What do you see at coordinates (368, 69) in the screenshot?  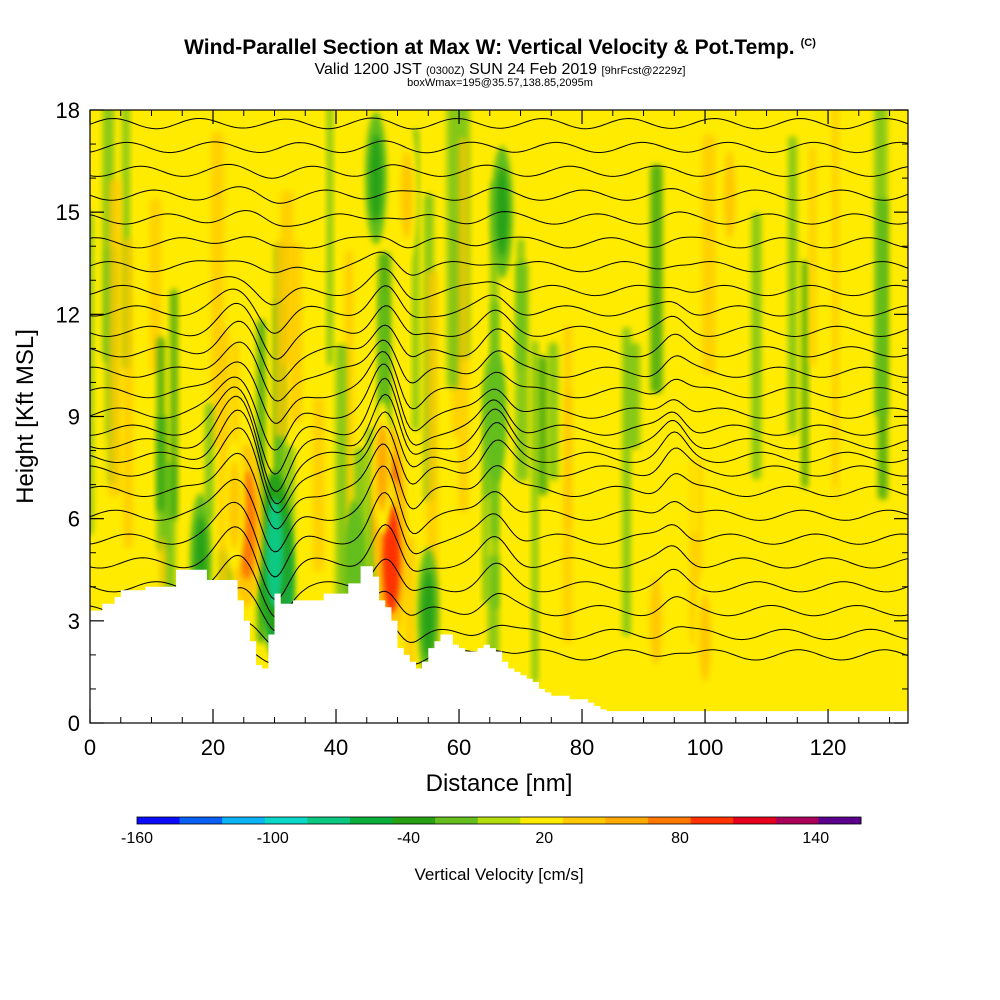 I see `subtitle-valid-time: Valid 1200 JST` at bounding box center [368, 69].